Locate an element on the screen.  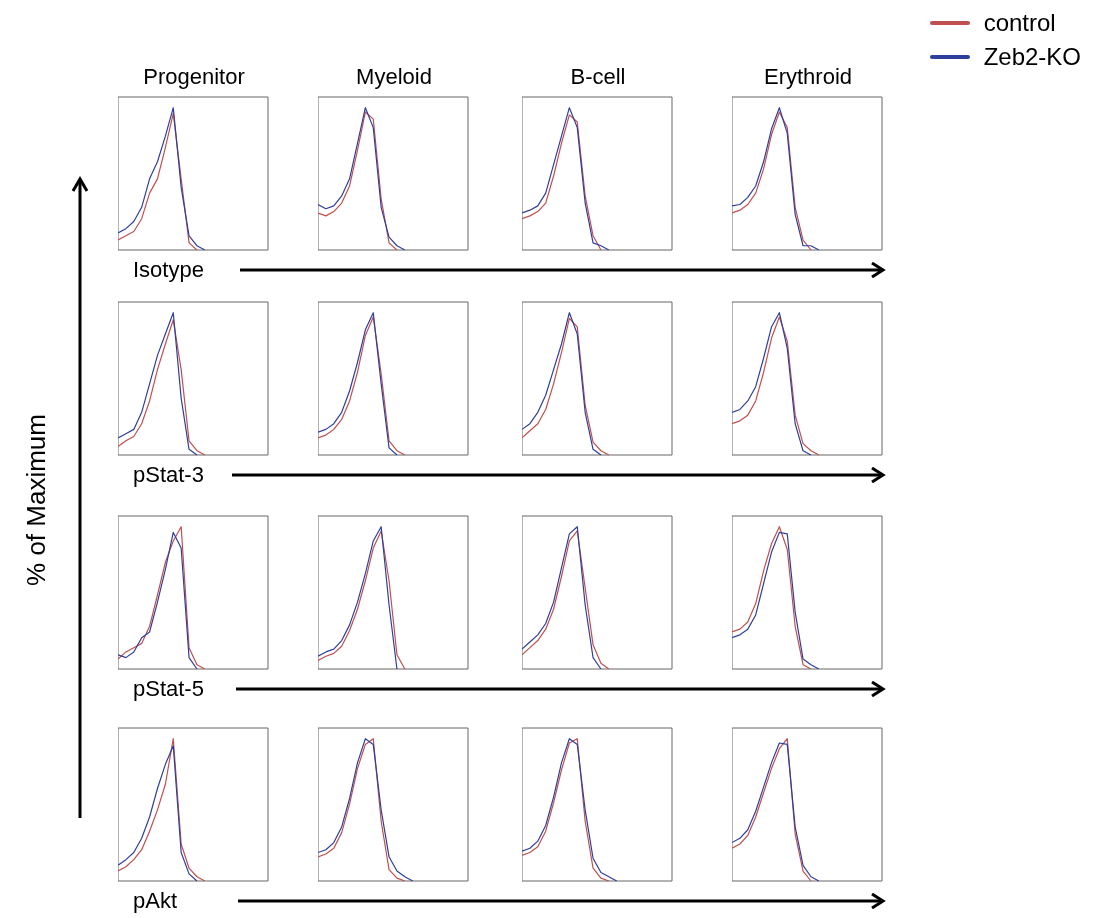
chart-title: Progenitor is located at coordinates (194, 76).